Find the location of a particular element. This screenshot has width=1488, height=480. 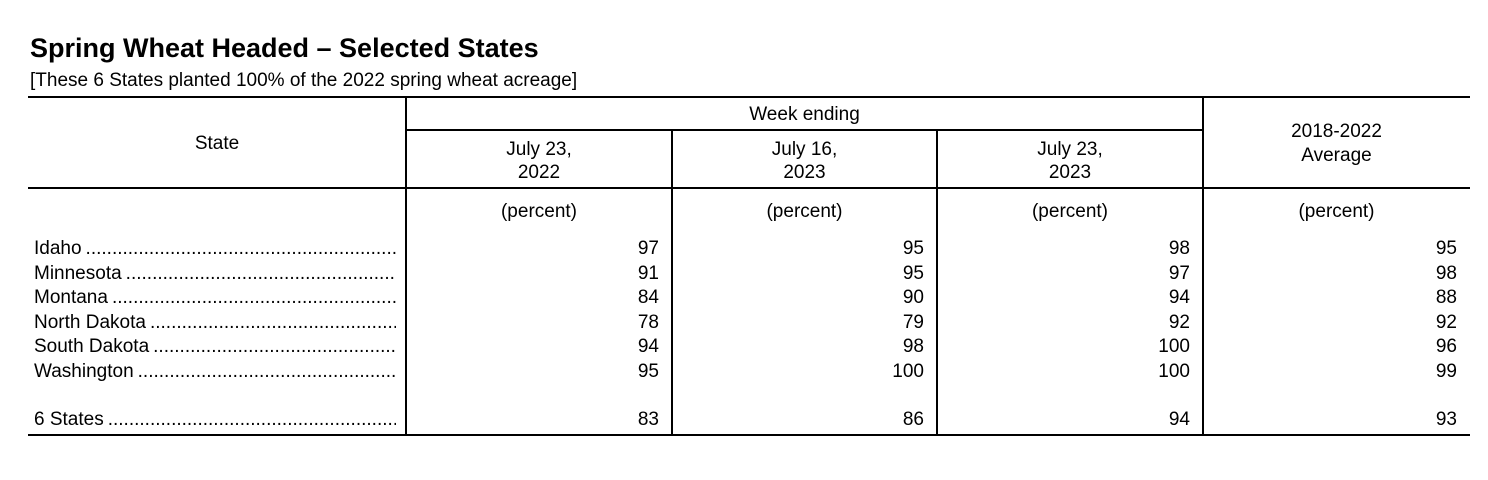

header-bottom-rule is located at coordinates (749, 188).